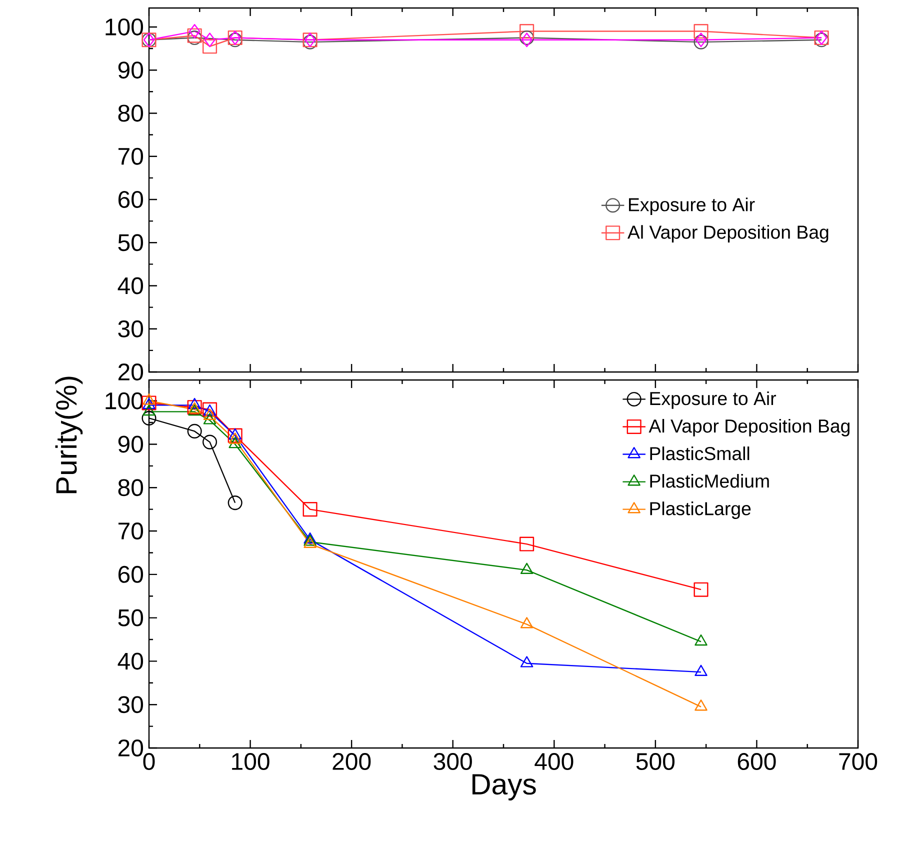 This screenshot has height=852, width=912. What do you see at coordinates (504, 787) in the screenshot?
I see `x-axis-title: Days` at bounding box center [504, 787].